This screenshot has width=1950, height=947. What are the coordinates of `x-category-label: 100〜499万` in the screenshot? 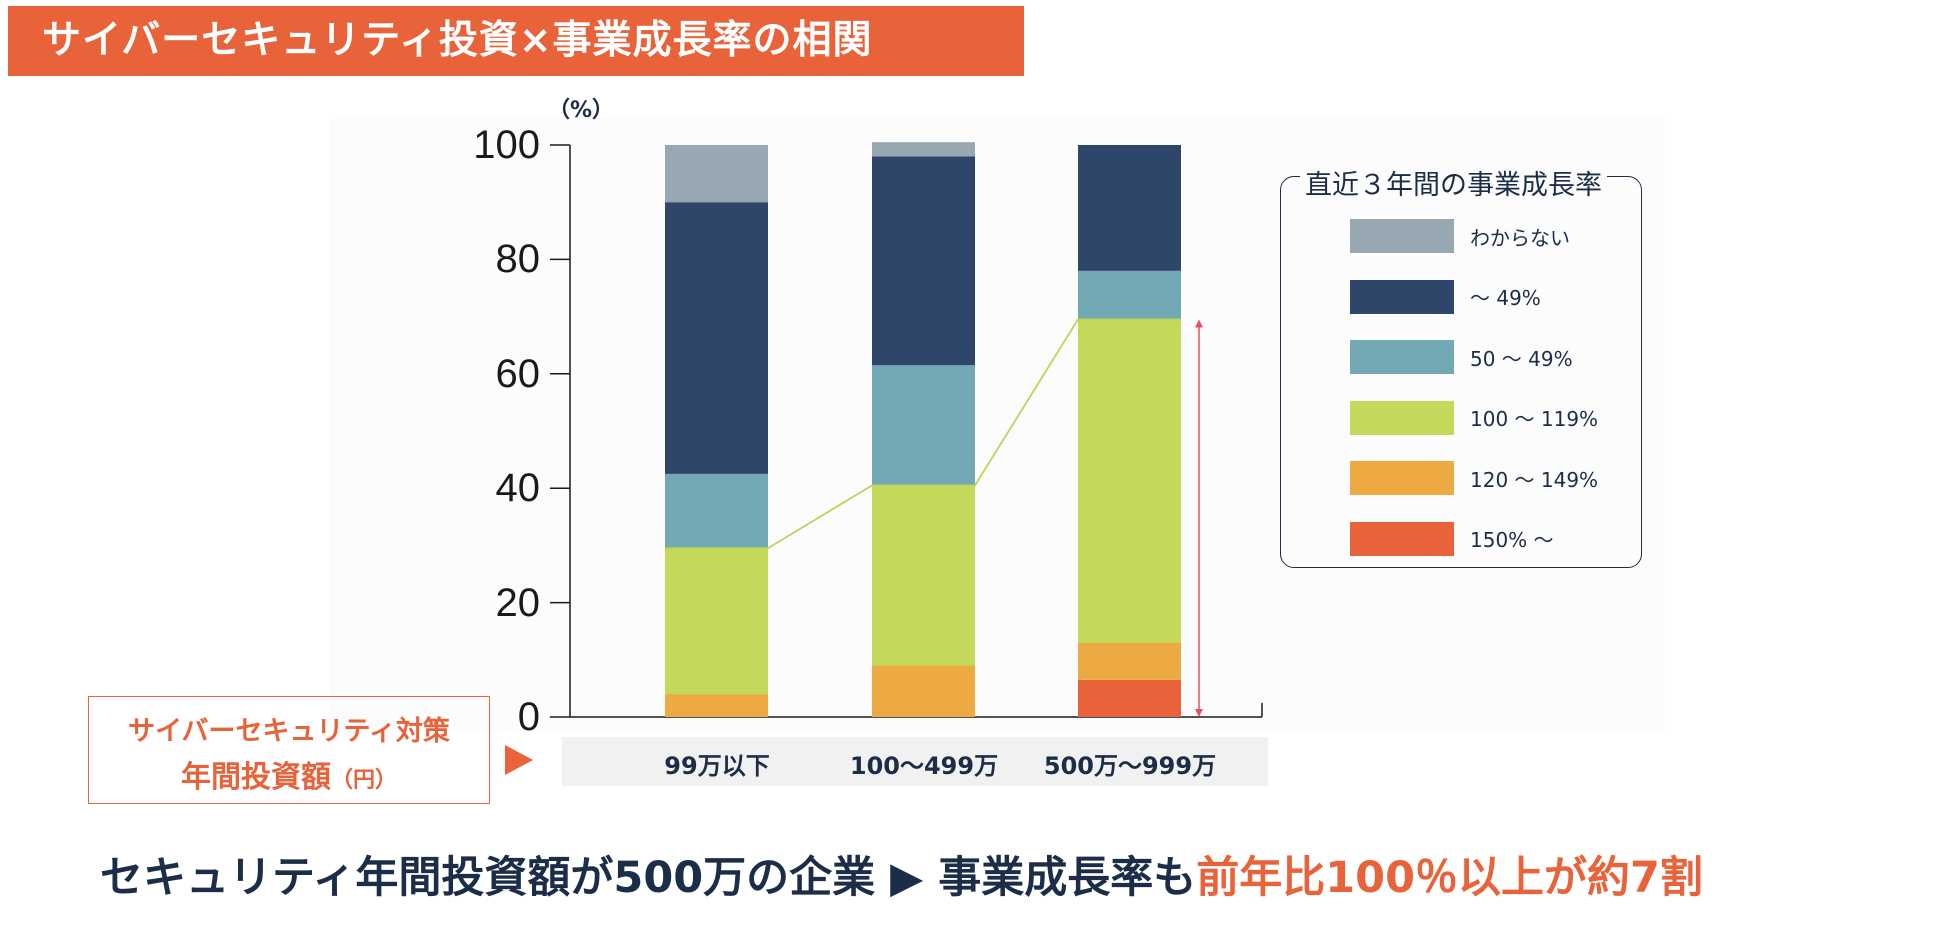 It's located at (924, 766).